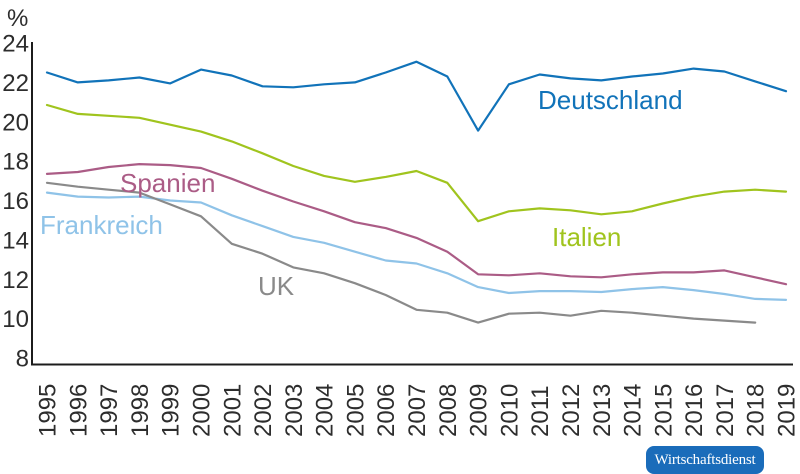  Describe the element at coordinates (705, 460) in the screenshot. I see `wirtschaftsdienst-badge: Wirtschaftsdienst` at that location.